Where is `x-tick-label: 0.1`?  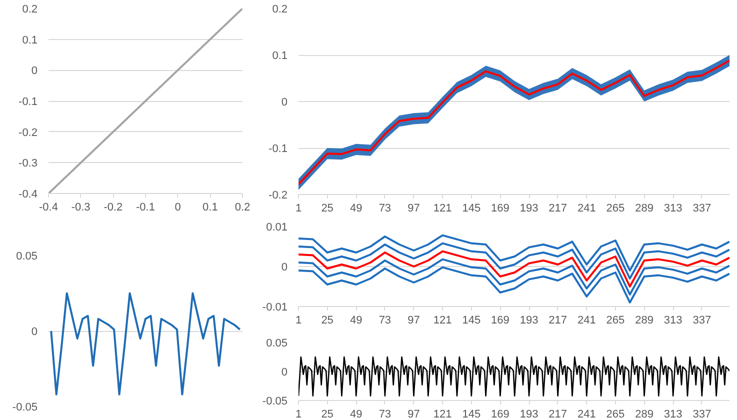 x-tick-label: 0.1 is located at coordinates (210, 208).